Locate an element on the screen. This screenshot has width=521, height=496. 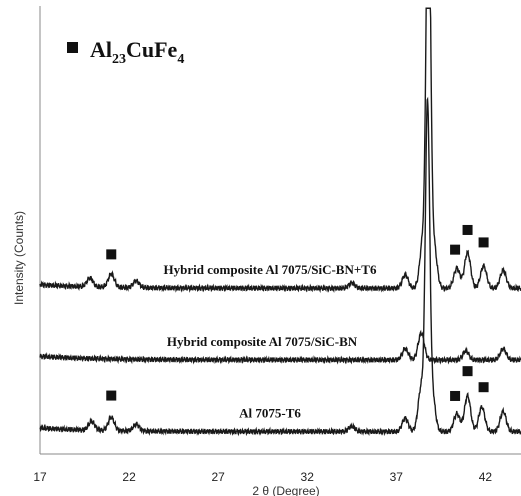
series-label: Hybrid composite Al 7075/SiC-BN is located at coordinates (262, 341).